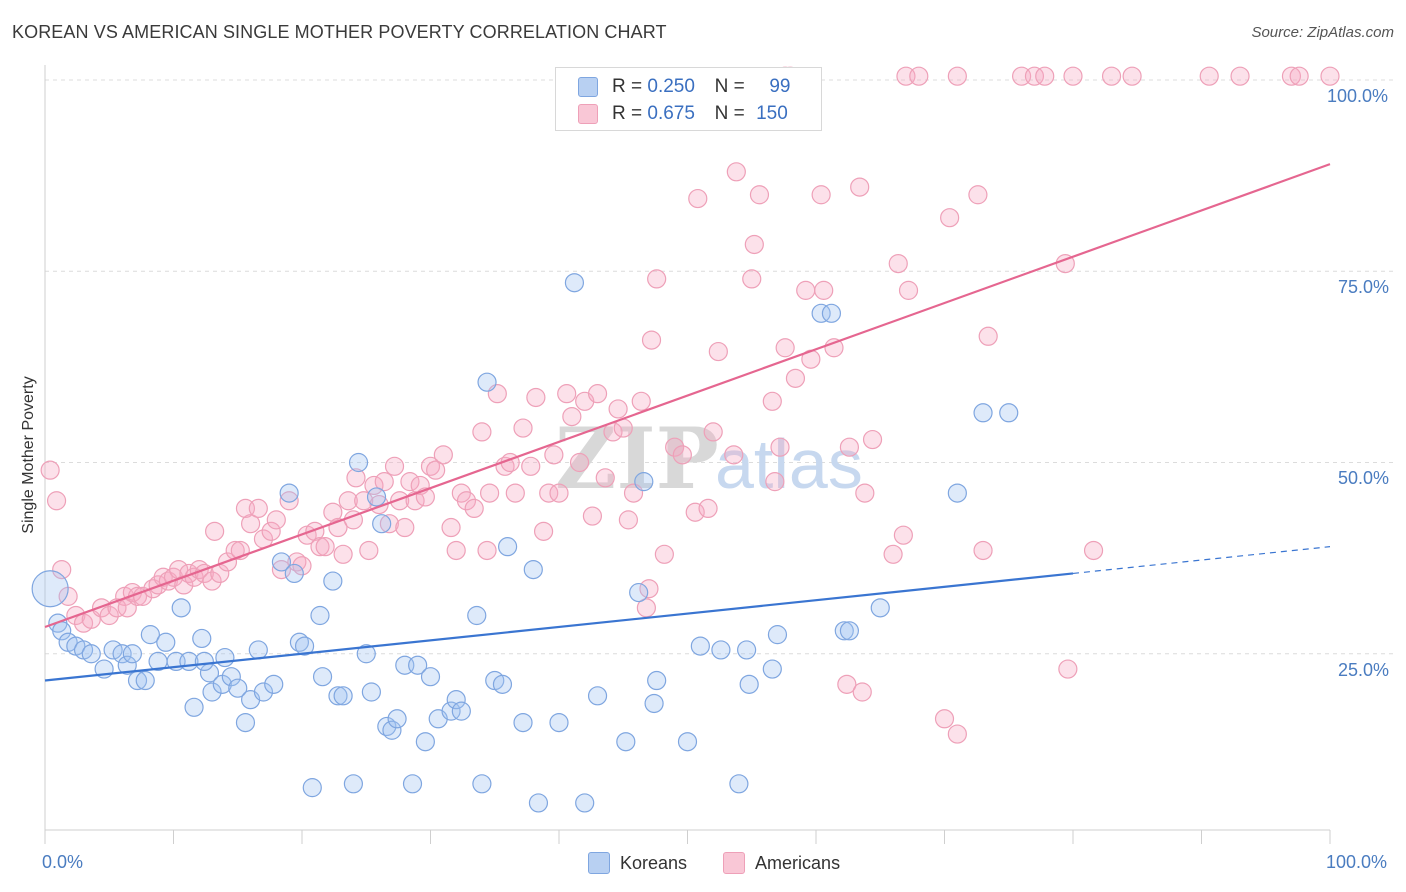 The image size is (1406, 892). What do you see at coordinates (671, 86) in the screenshot?
I see `r-value: 0.250` at bounding box center [671, 86].